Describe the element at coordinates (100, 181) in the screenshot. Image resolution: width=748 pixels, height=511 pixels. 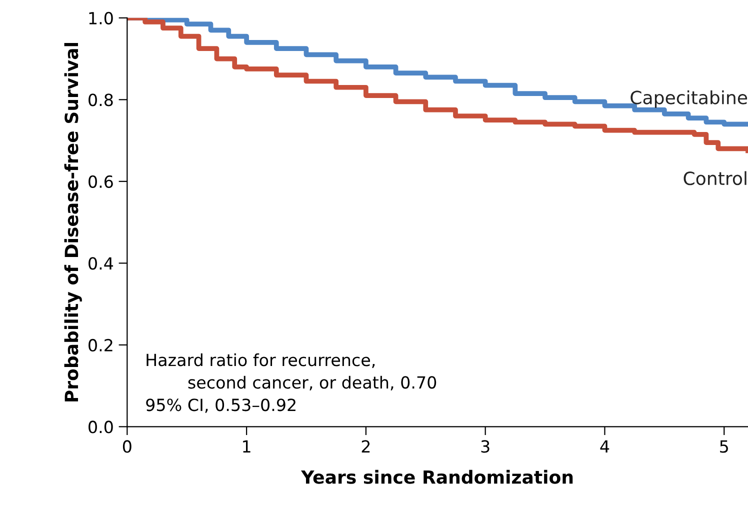
I see `y-tick-label: 0.6` at that location.